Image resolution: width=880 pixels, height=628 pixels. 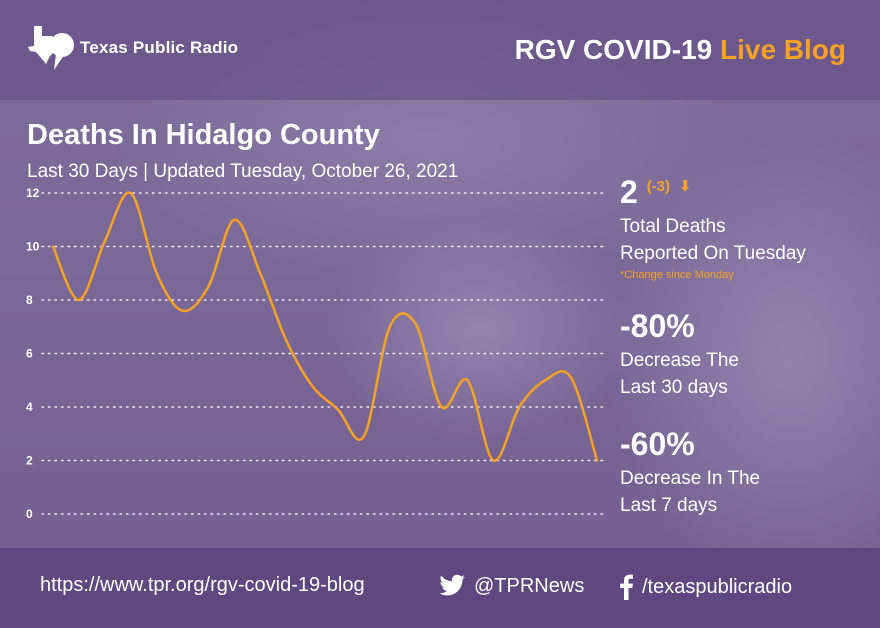 I want to click on total-deaths-change: (-3), so click(x=658, y=186).